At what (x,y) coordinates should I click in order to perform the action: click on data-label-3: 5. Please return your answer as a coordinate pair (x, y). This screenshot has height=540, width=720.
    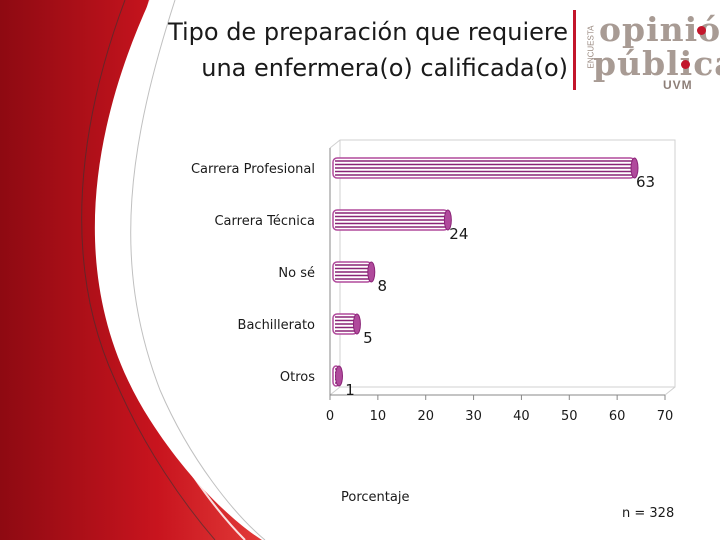
    Looking at the image, I should click on (368, 338).